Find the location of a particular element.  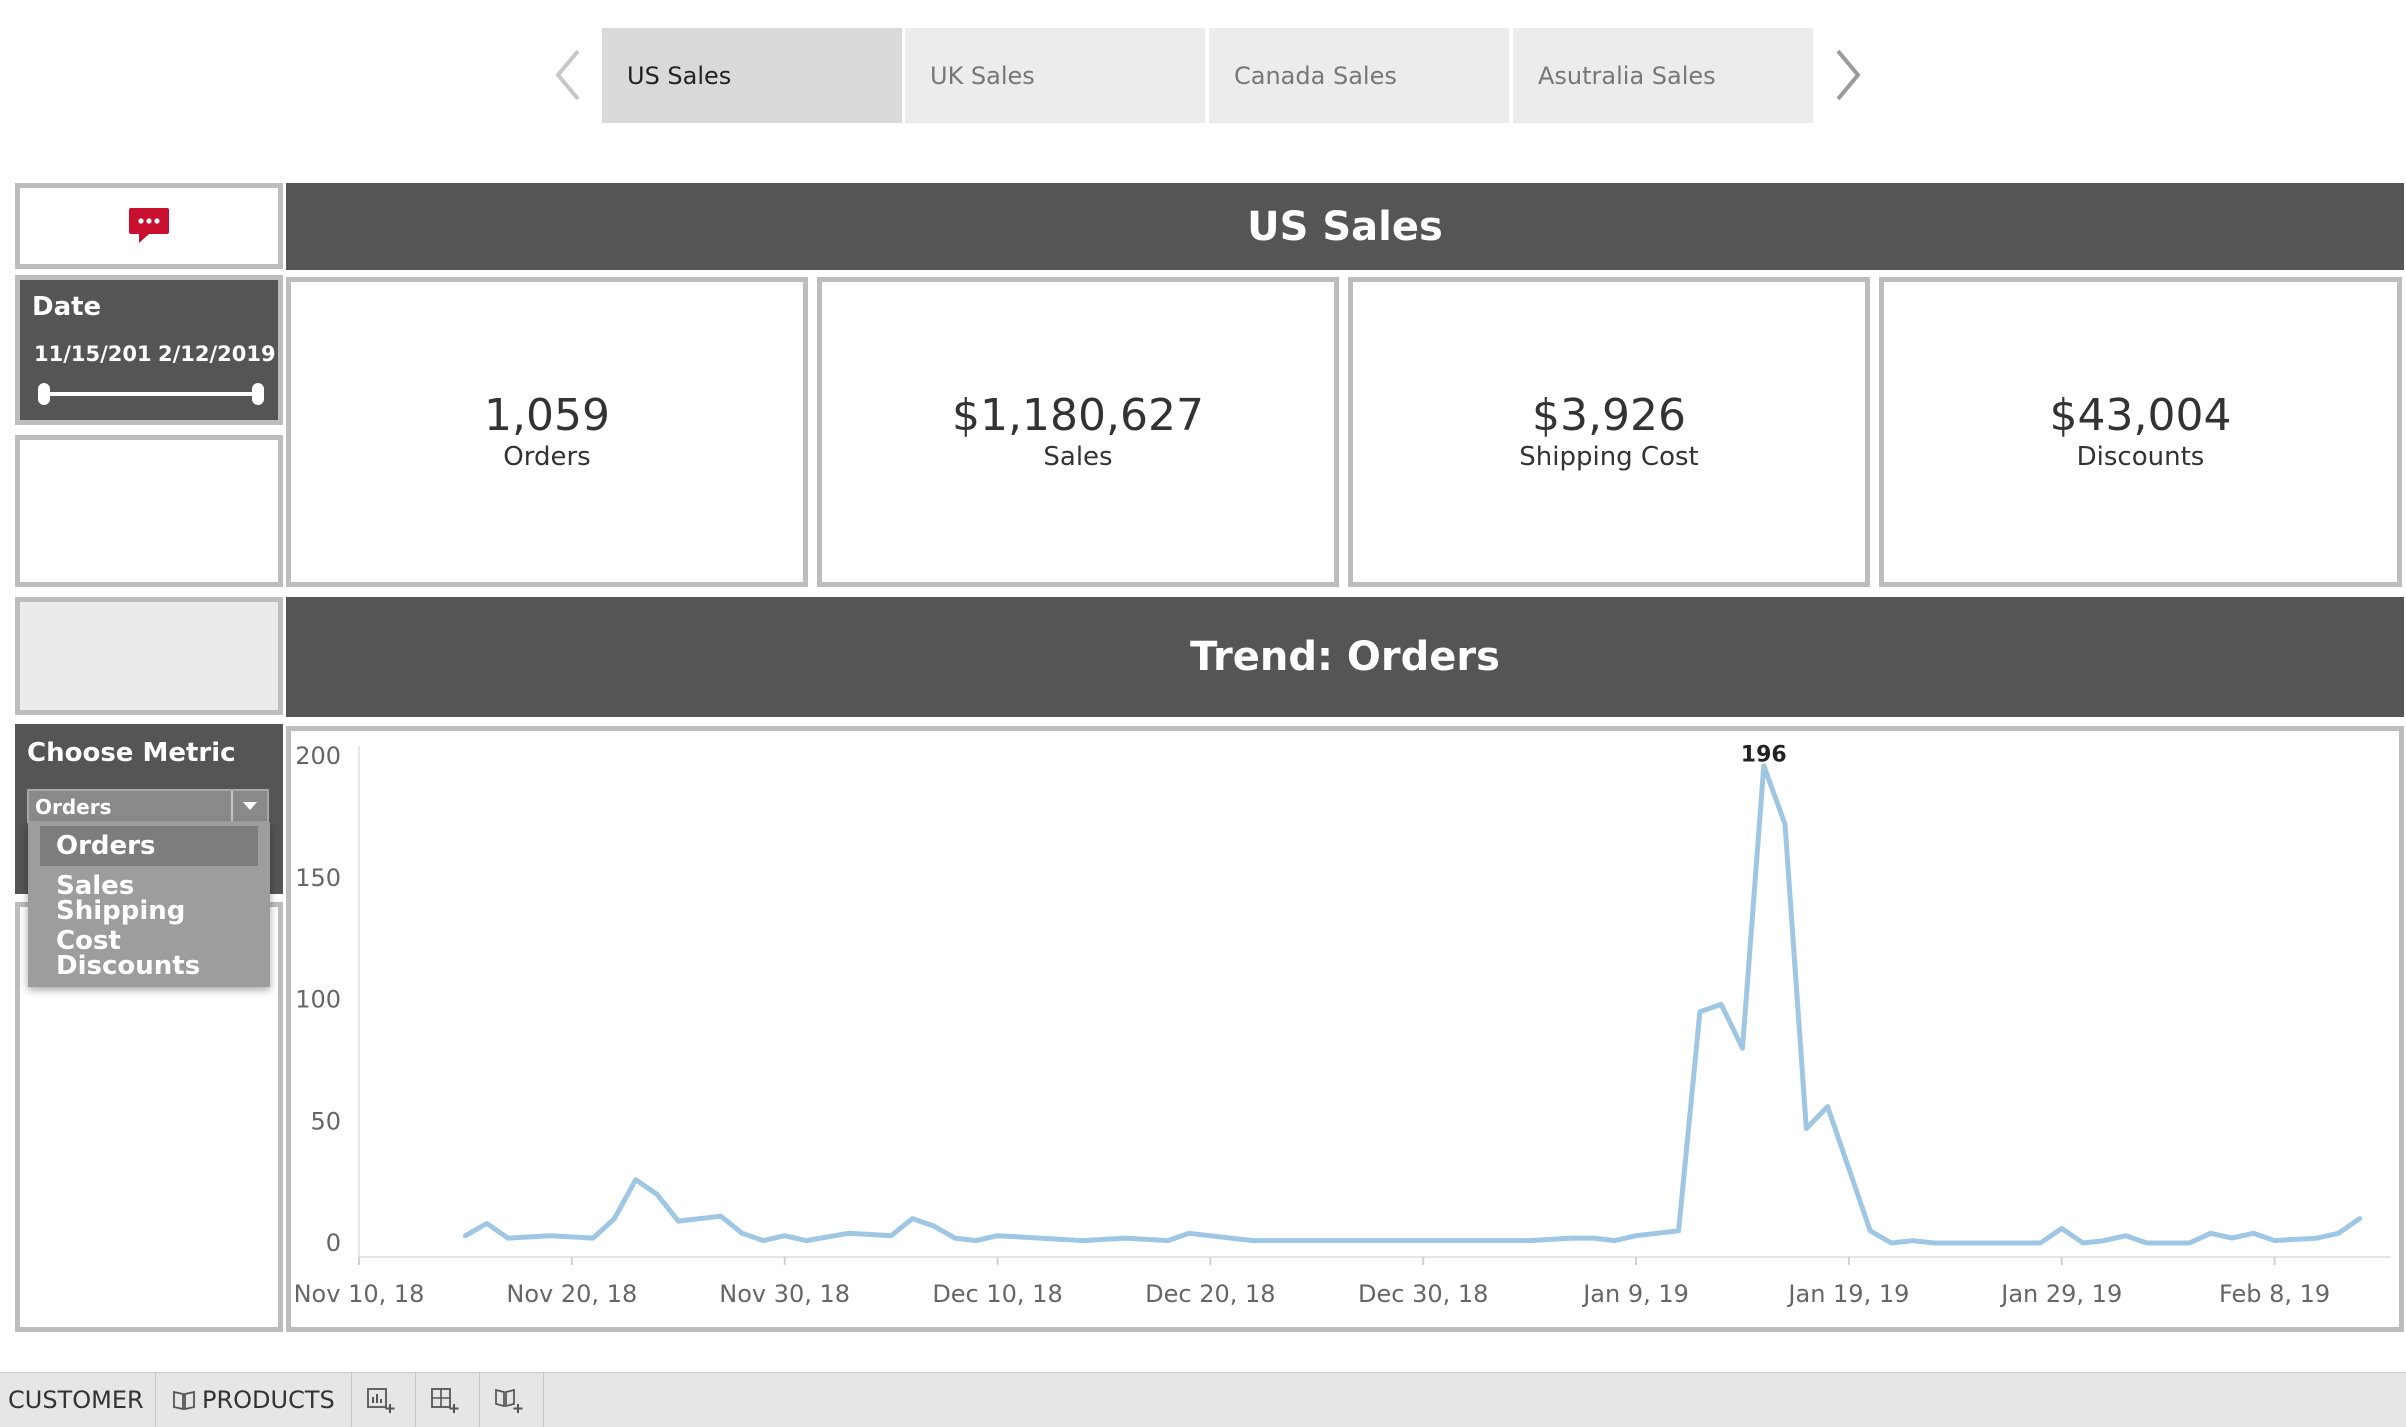

new-worksheet-icon is located at coordinates (380, 1400).